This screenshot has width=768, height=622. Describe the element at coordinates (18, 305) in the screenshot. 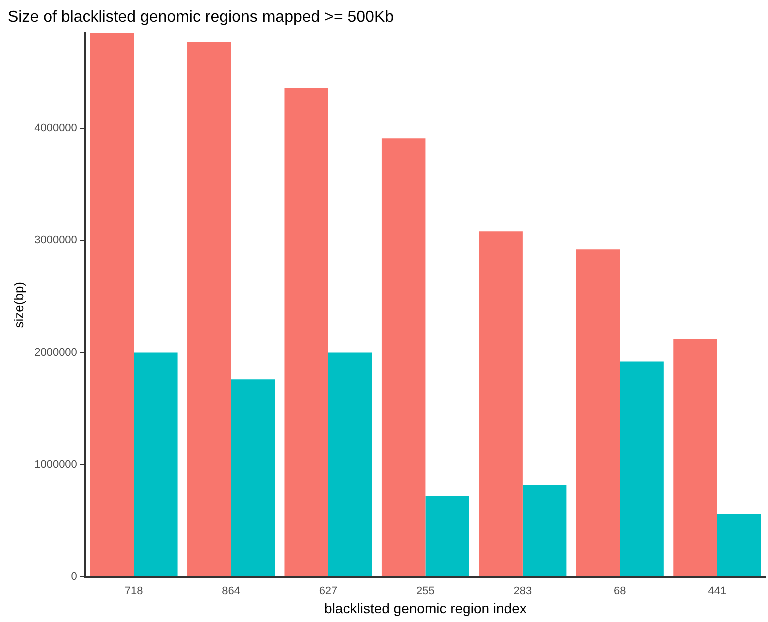

I see `y-axis-title: size(bp)` at that location.